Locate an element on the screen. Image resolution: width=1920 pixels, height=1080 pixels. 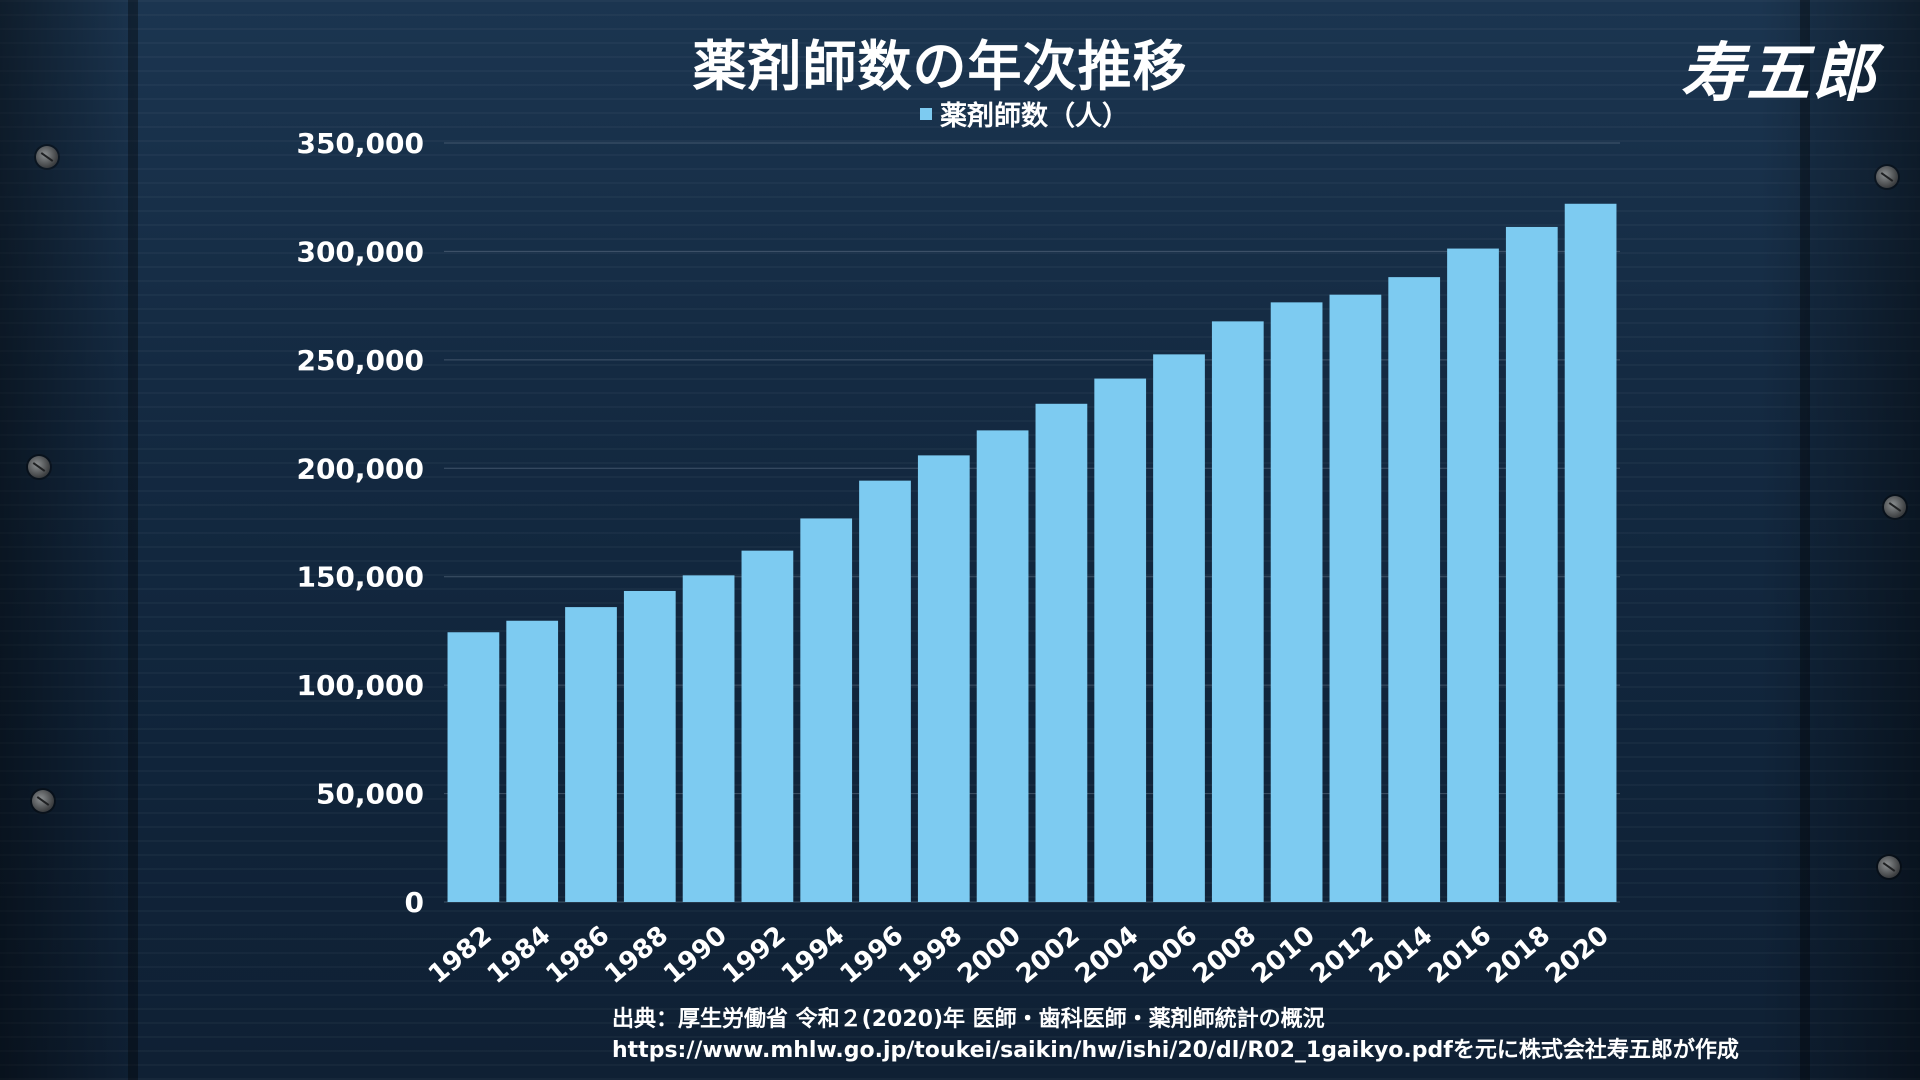
y-tick-label: 250,000 is located at coordinates (360, 360).